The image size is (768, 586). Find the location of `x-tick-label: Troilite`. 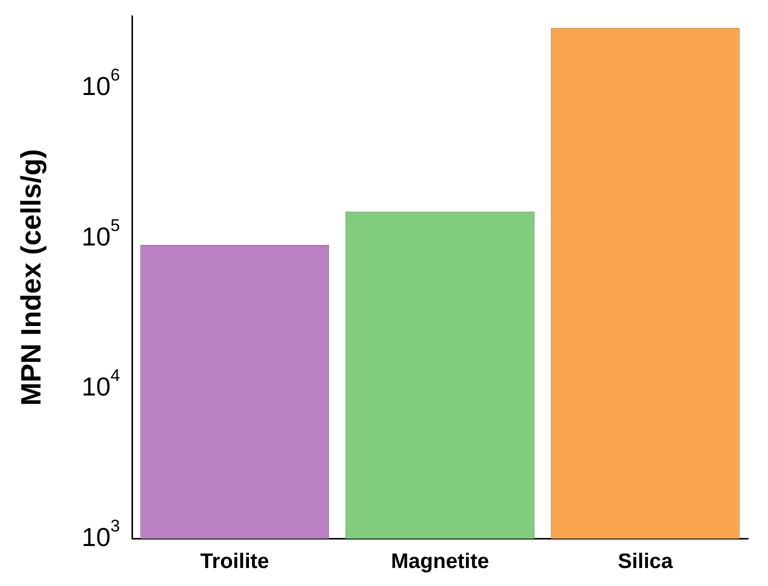

x-tick-label: Troilite is located at coordinates (235, 562).